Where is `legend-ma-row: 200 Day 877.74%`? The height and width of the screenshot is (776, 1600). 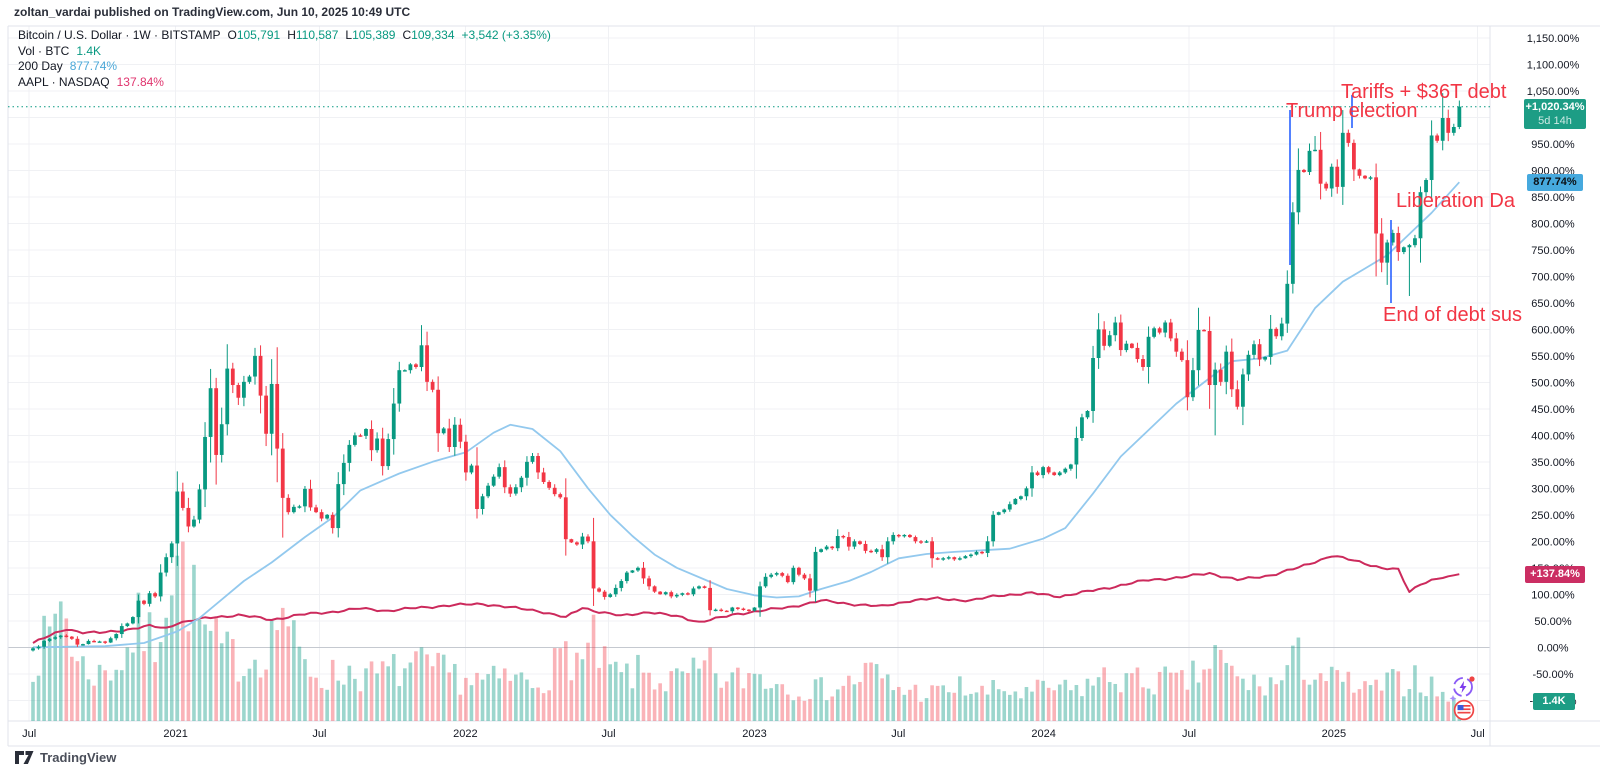 legend-ma-row: 200 Day 877.74% is located at coordinates (284, 66).